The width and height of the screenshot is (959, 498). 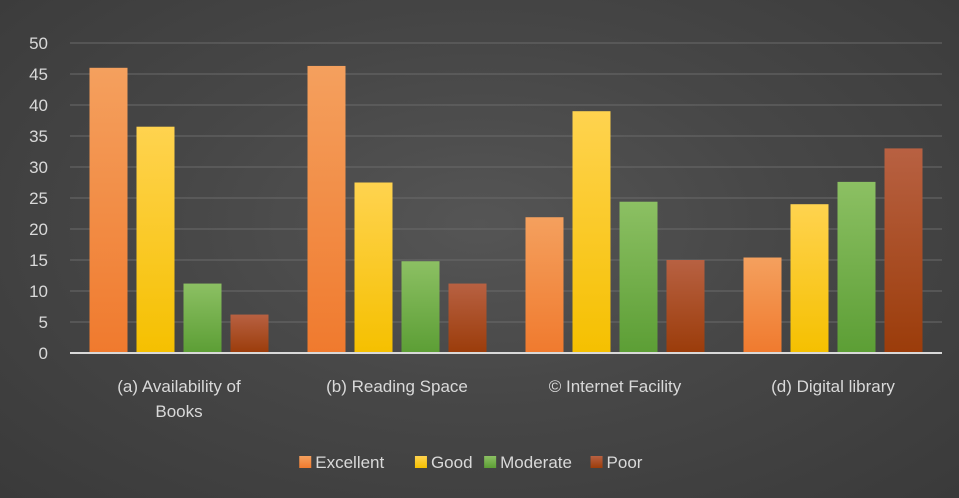 What do you see at coordinates (38, 74) in the screenshot?
I see `y-tick-label: 45` at bounding box center [38, 74].